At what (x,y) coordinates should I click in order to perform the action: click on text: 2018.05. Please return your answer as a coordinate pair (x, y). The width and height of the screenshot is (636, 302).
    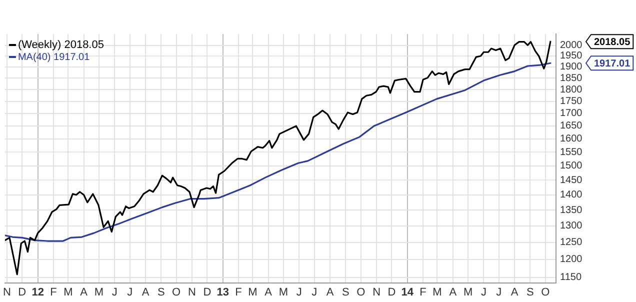
    Looking at the image, I should click on (612, 42).